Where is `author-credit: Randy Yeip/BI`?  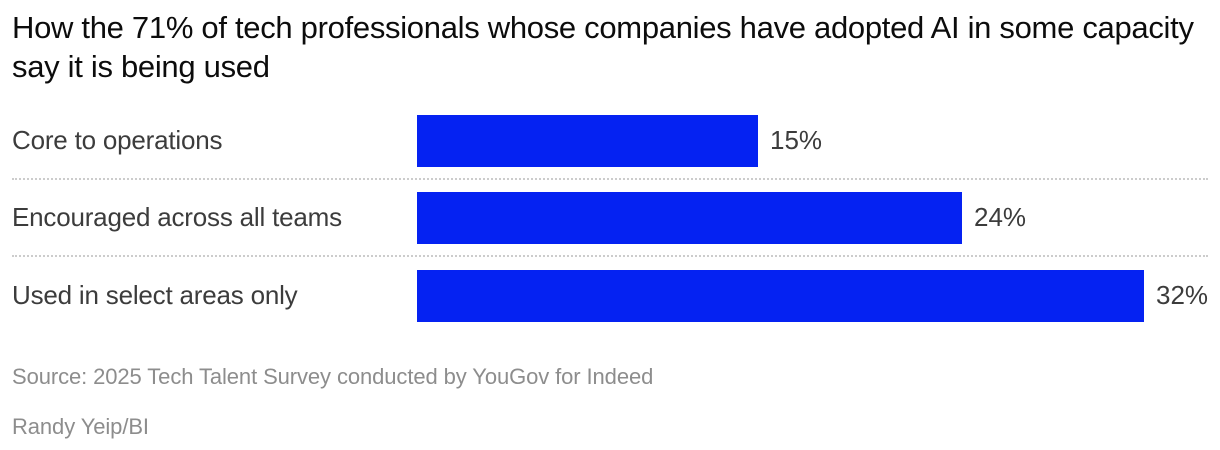 author-credit: Randy Yeip/BI is located at coordinates (80, 426).